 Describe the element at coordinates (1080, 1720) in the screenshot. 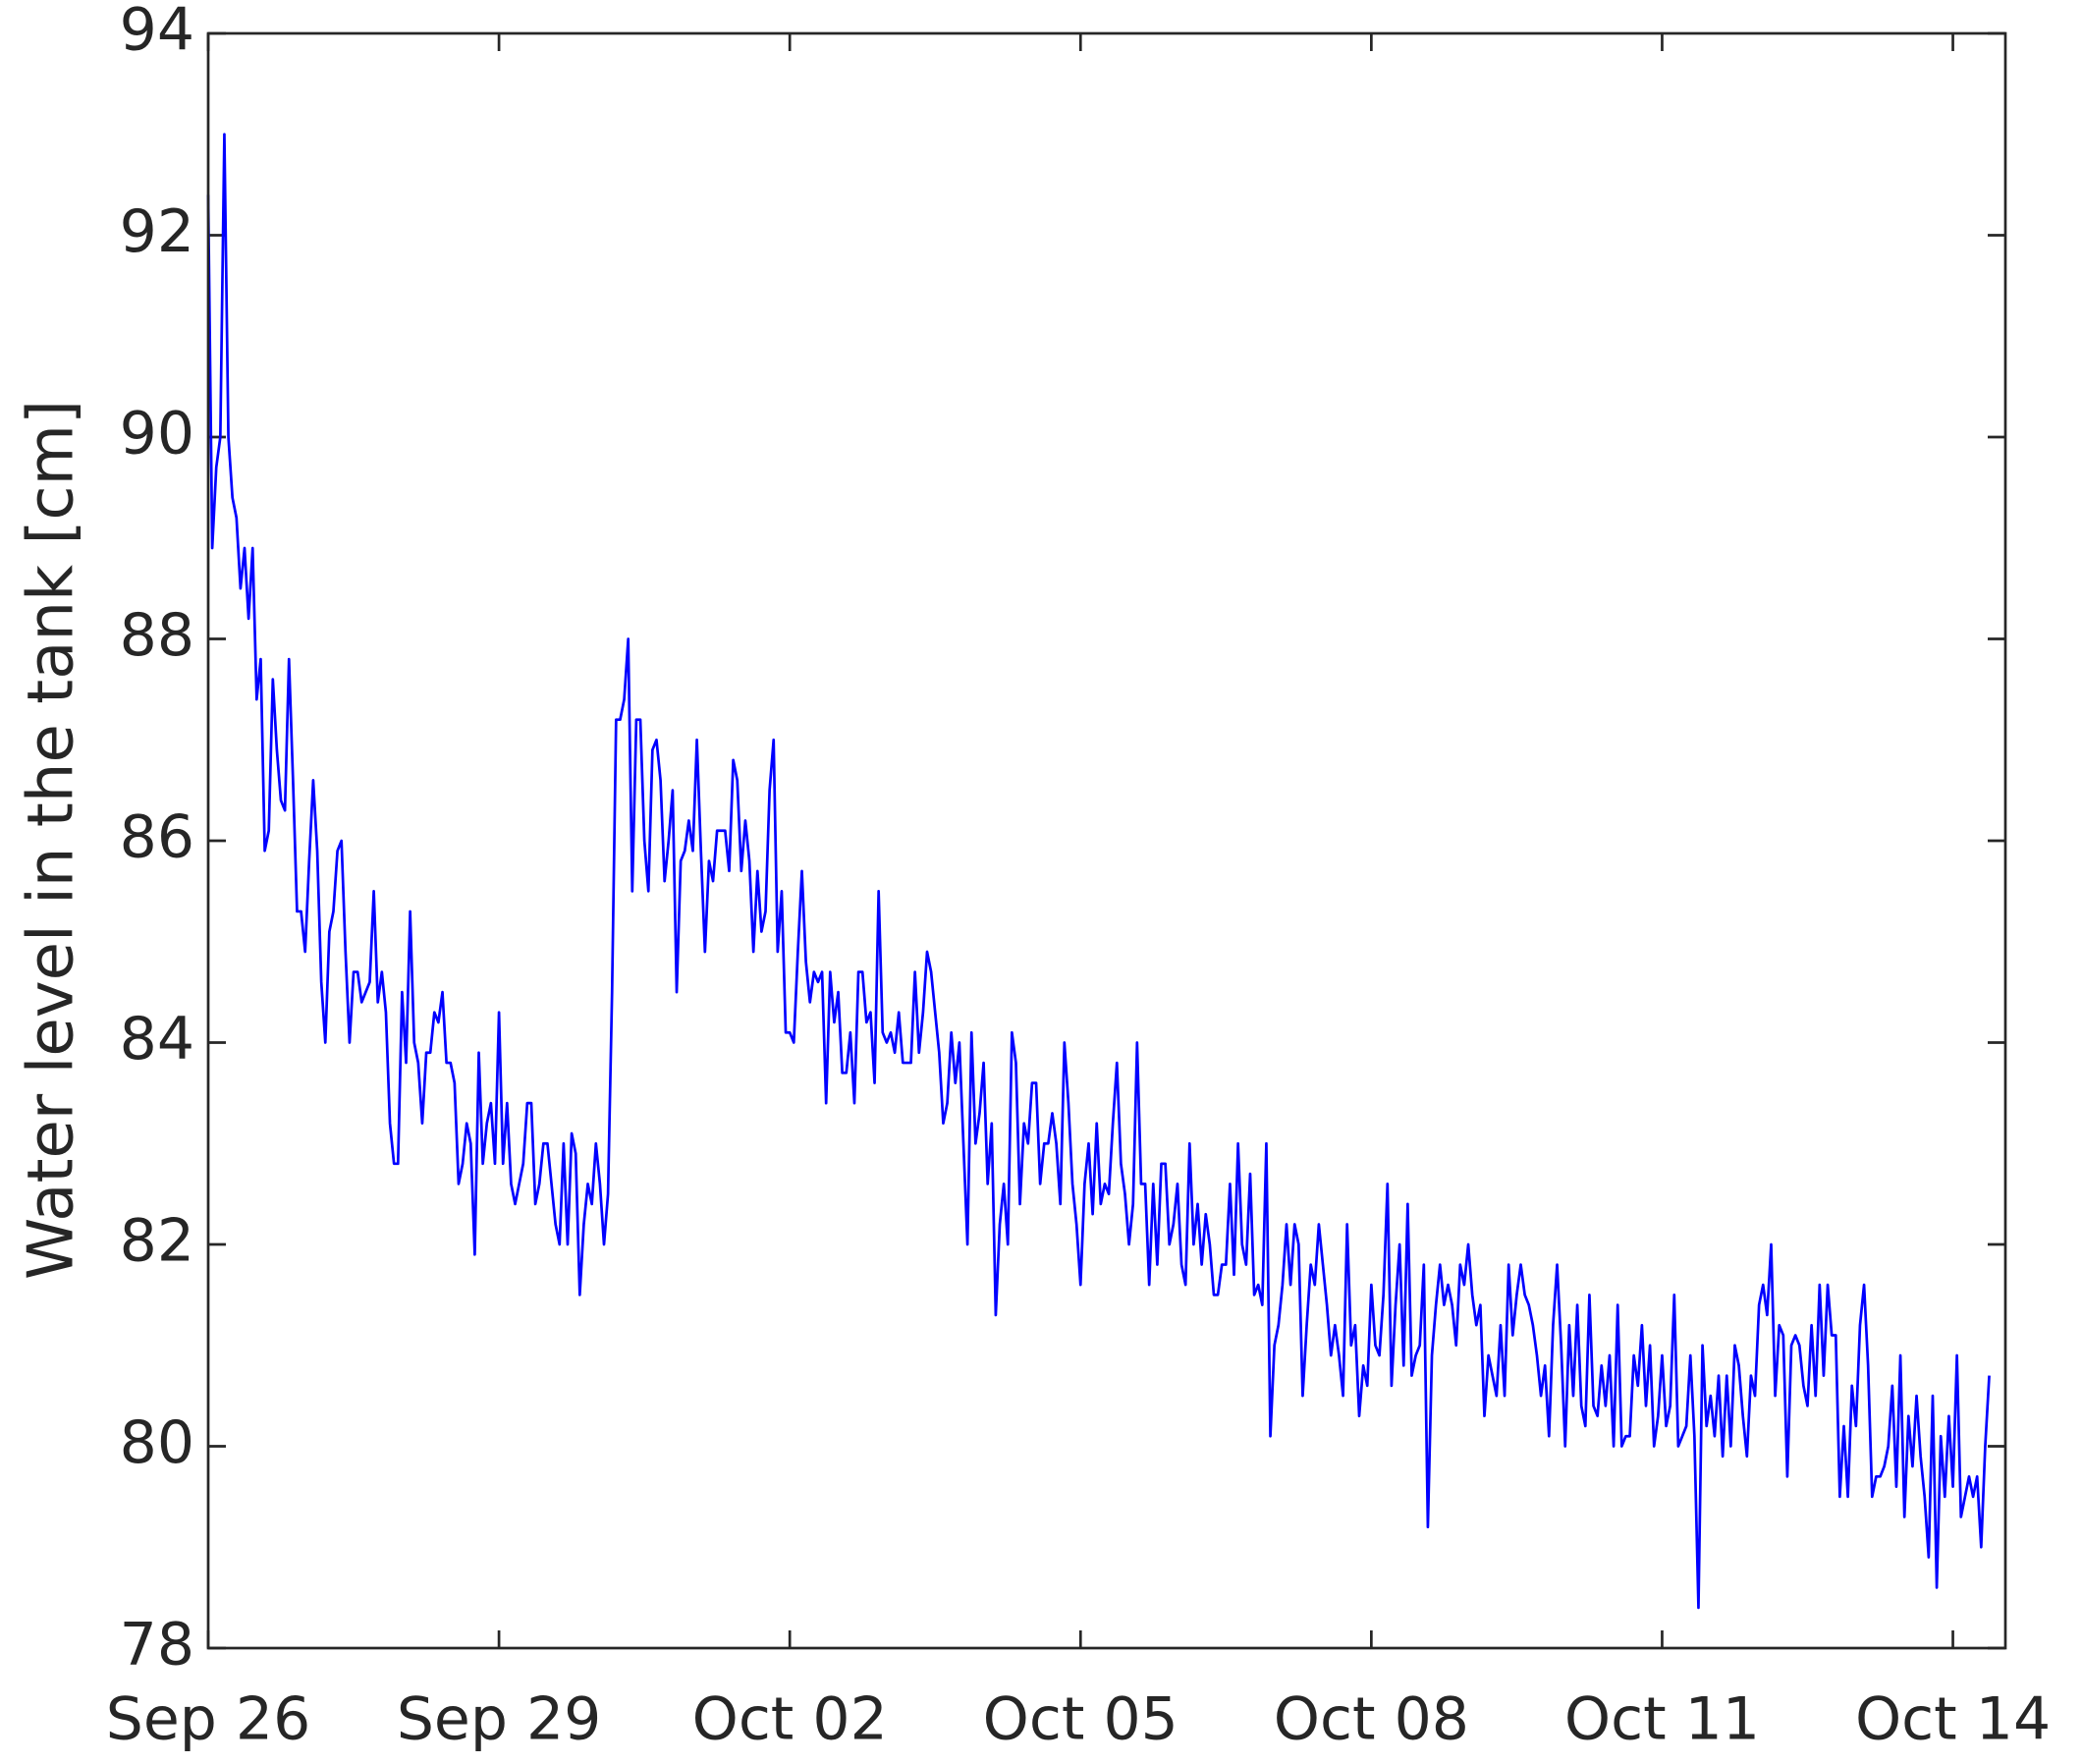

I see `x-tick-label: Oct 05` at that location.